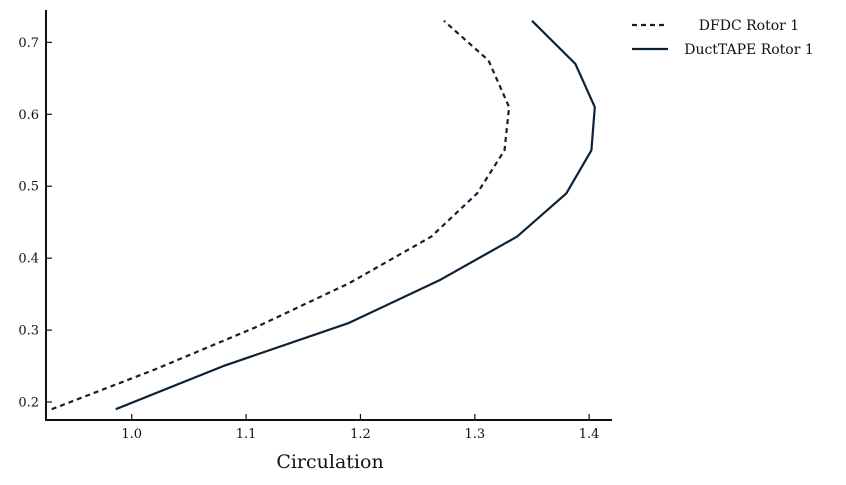 Image resolution: width=846 pixels, height=485 pixels. Describe the element at coordinates (723, 38) in the screenshot. I see `legend: DFDC Rotor 1 DuctTAPE Rotor 1` at that location.